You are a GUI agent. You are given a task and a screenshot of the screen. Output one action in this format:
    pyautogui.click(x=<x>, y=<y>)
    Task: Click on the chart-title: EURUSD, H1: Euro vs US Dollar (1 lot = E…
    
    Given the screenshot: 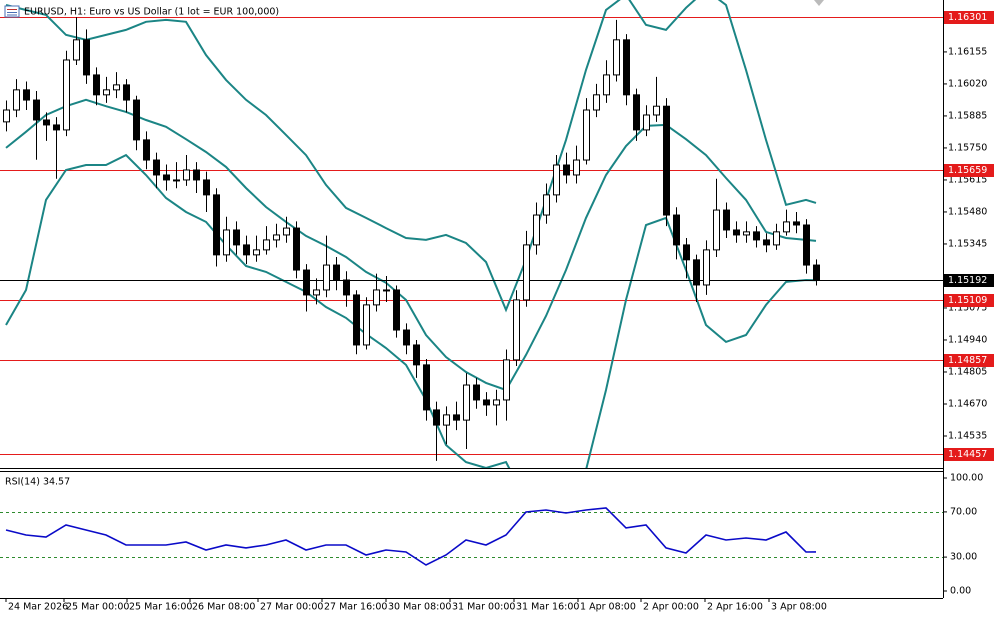 What is the action you would take?
    pyautogui.click(x=151, y=12)
    